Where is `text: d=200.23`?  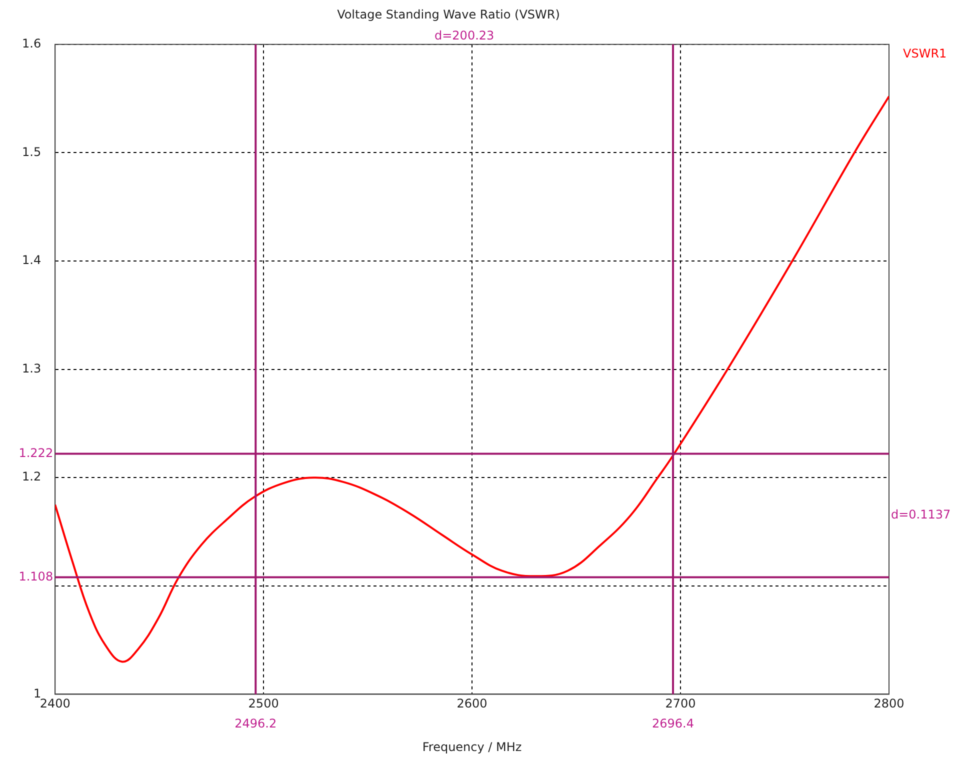
text: d=200.23 is located at coordinates (464, 35).